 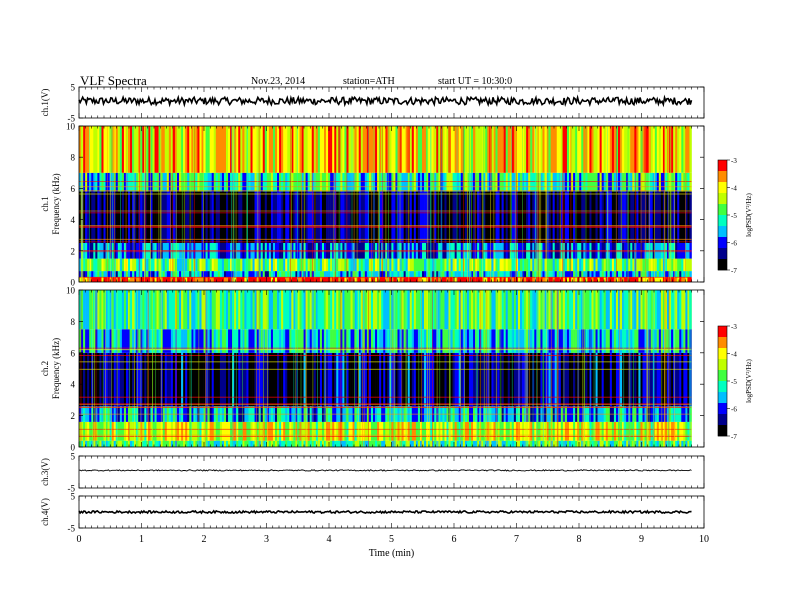 What do you see at coordinates (278, 81) in the screenshot?
I see `date-label: Nov.23, 2014` at bounding box center [278, 81].